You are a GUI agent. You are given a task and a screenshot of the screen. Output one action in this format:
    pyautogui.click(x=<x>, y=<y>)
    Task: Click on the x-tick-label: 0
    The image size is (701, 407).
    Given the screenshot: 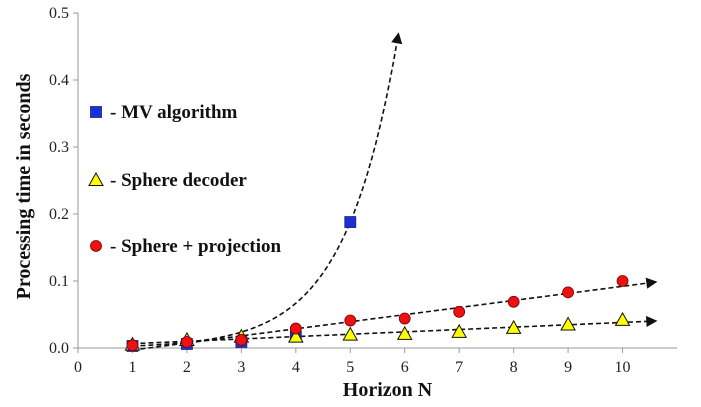 What is the action you would take?
    pyautogui.click(x=78, y=367)
    